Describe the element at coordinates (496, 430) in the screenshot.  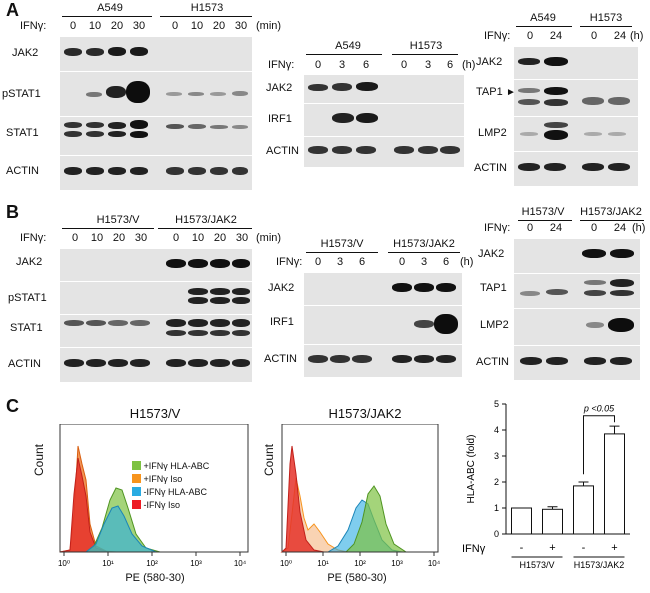
I see `y-tick-label: 4` at that location.